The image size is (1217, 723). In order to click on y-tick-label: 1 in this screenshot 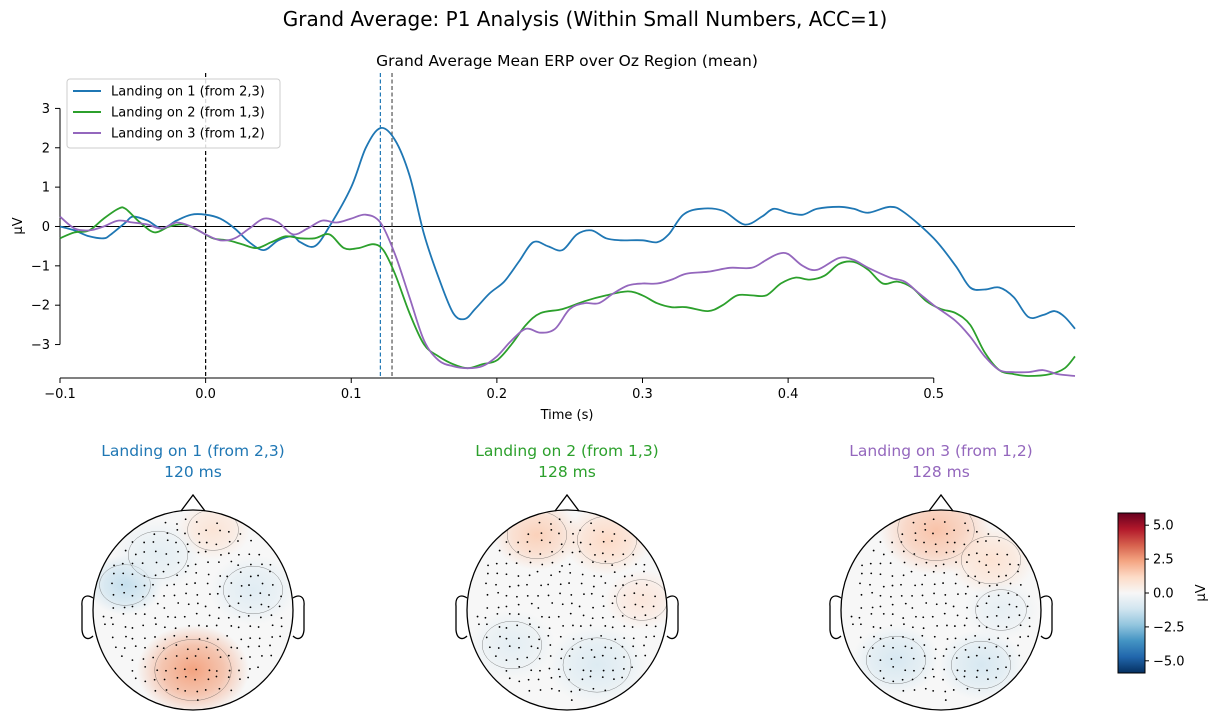, I will do `click(46, 188)`.